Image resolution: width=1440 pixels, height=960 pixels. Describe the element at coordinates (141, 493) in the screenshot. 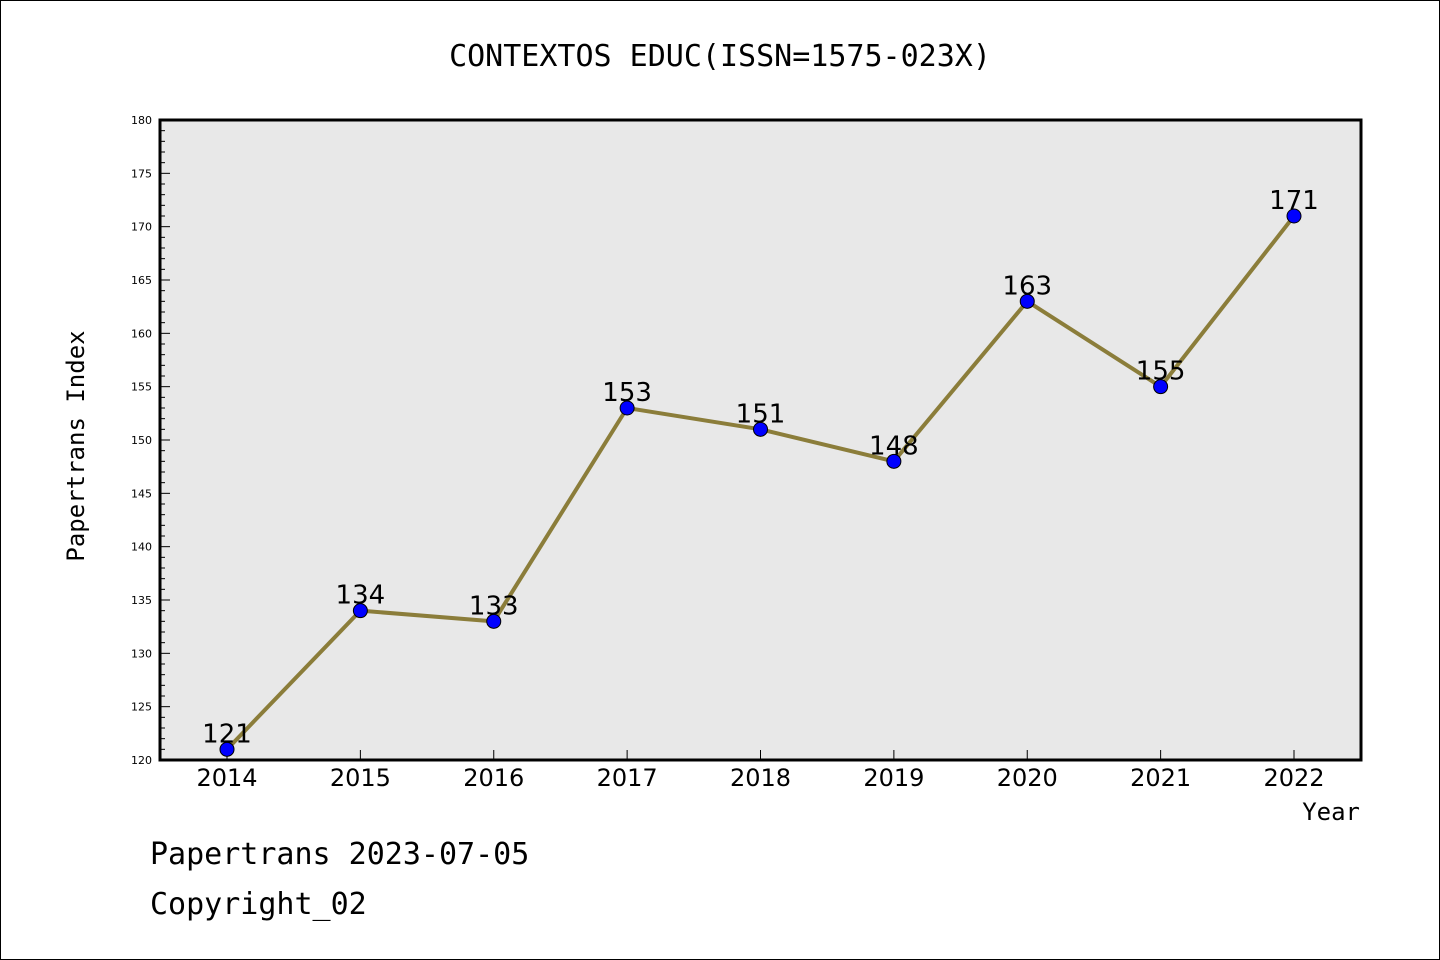

I see `y-tick-label: 145` at that location.